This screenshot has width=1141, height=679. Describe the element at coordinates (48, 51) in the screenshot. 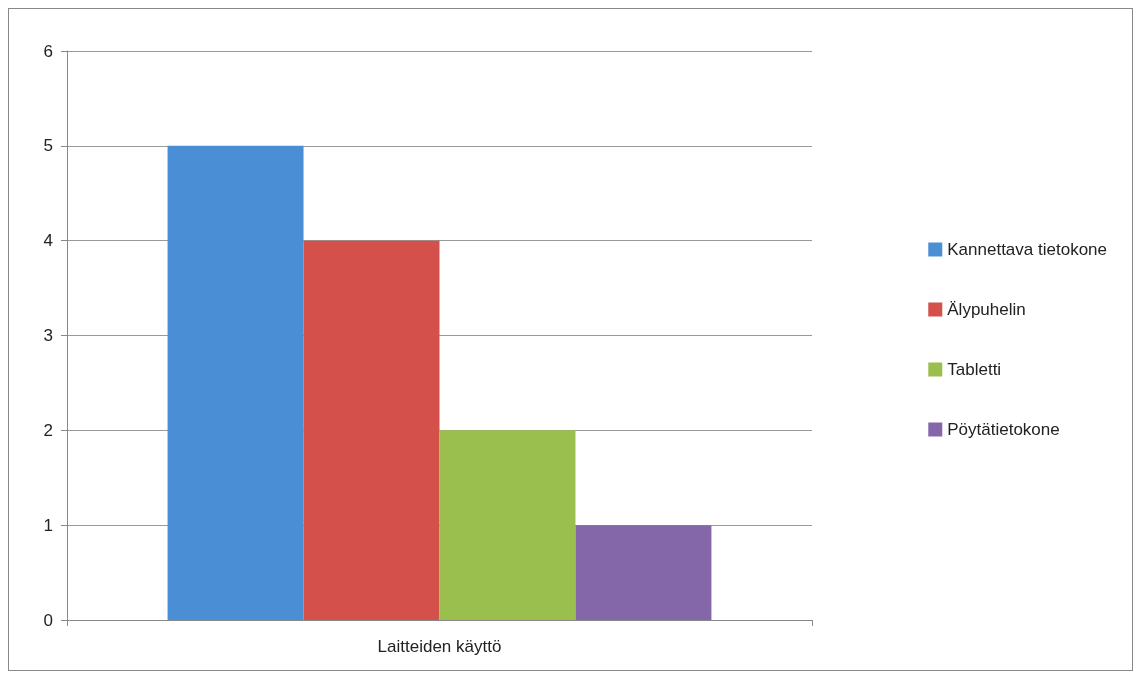

I see `y-tick-label: 6` at that location.